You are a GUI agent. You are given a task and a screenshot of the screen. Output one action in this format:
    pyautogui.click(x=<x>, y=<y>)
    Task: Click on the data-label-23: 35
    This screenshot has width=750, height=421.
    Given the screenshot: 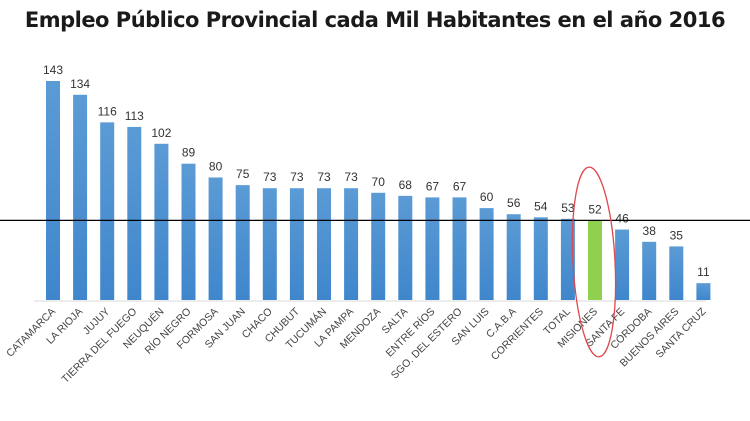 What is the action you would take?
    pyautogui.click(x=677, y=235)
    